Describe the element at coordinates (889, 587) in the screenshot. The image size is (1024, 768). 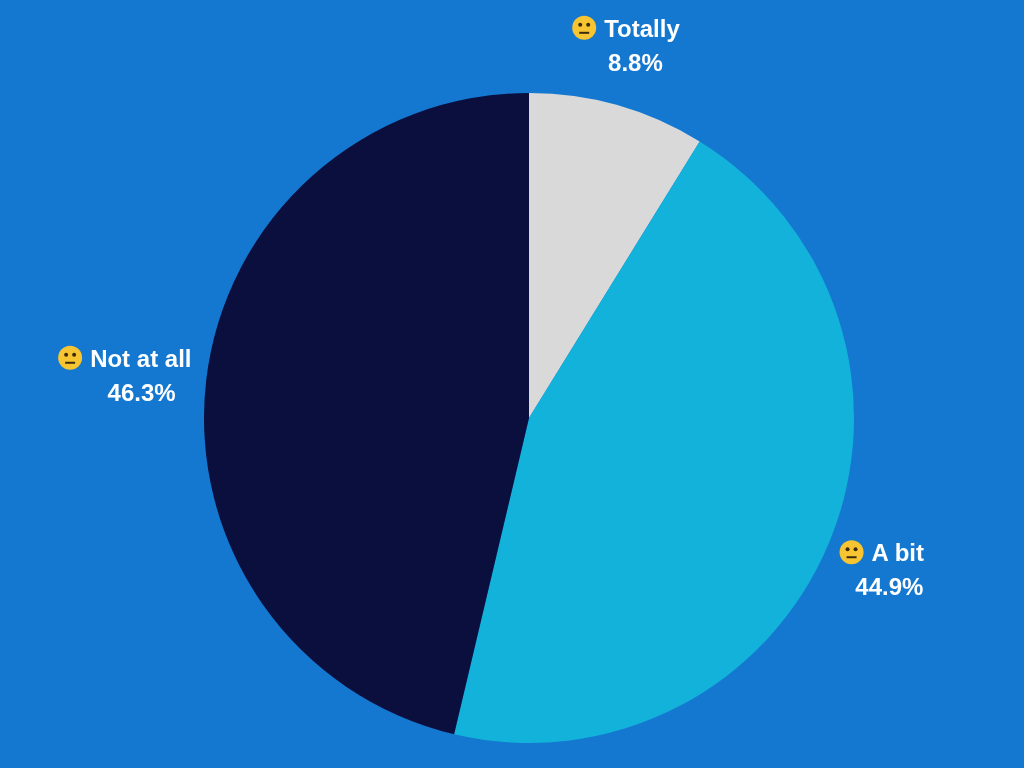
I see `data-label: 44.9%` at that location.